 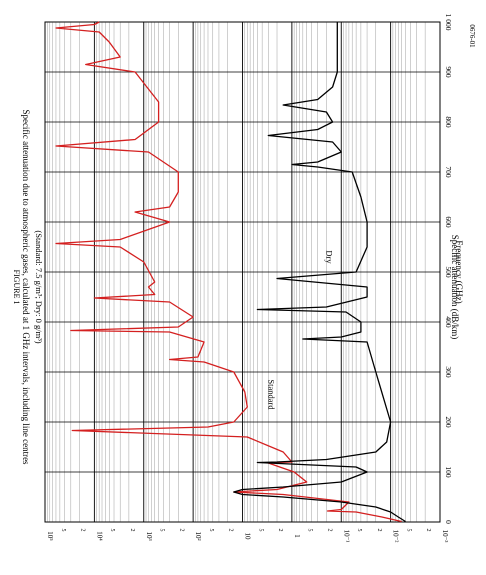 What do you see at coordinates (297, 536) in the screenshot?
I see `y-tick-label: 1` at bounding box center [297, 536].